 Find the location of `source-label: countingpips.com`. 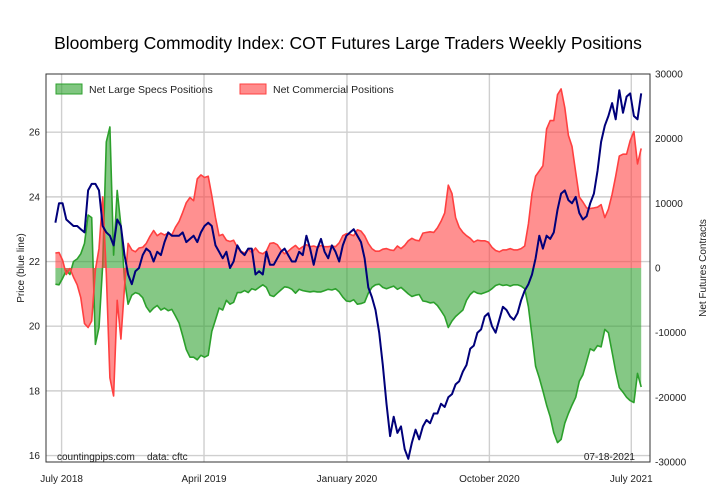

source-label: countingpips.com is located at coordinates (96, 457).